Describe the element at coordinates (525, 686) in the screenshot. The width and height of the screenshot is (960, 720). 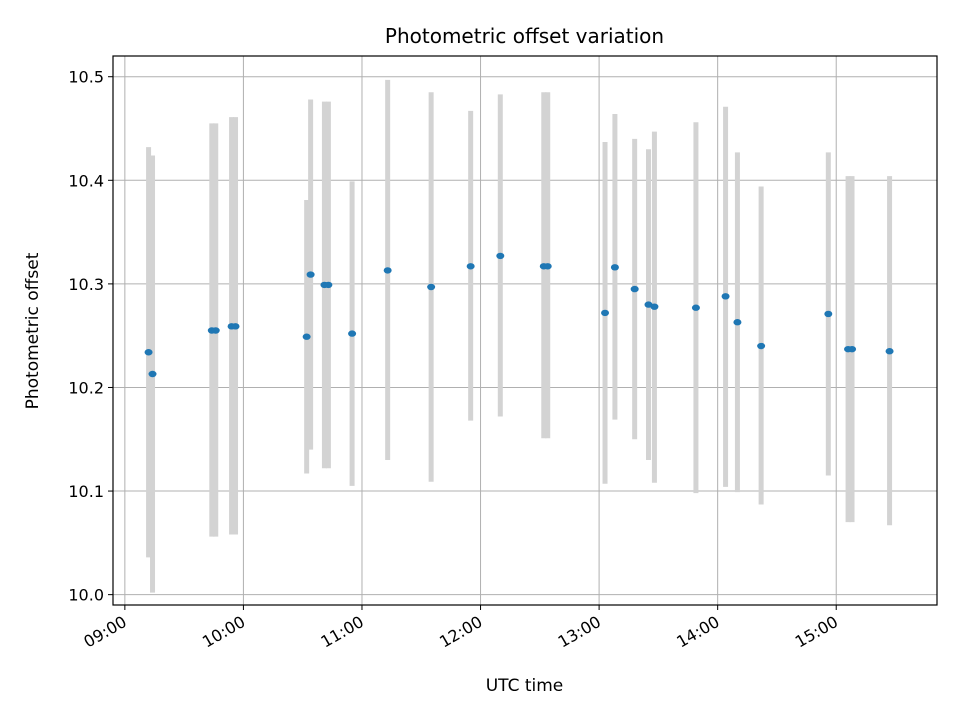
I see `x-axis-label: UTC time` at that location.